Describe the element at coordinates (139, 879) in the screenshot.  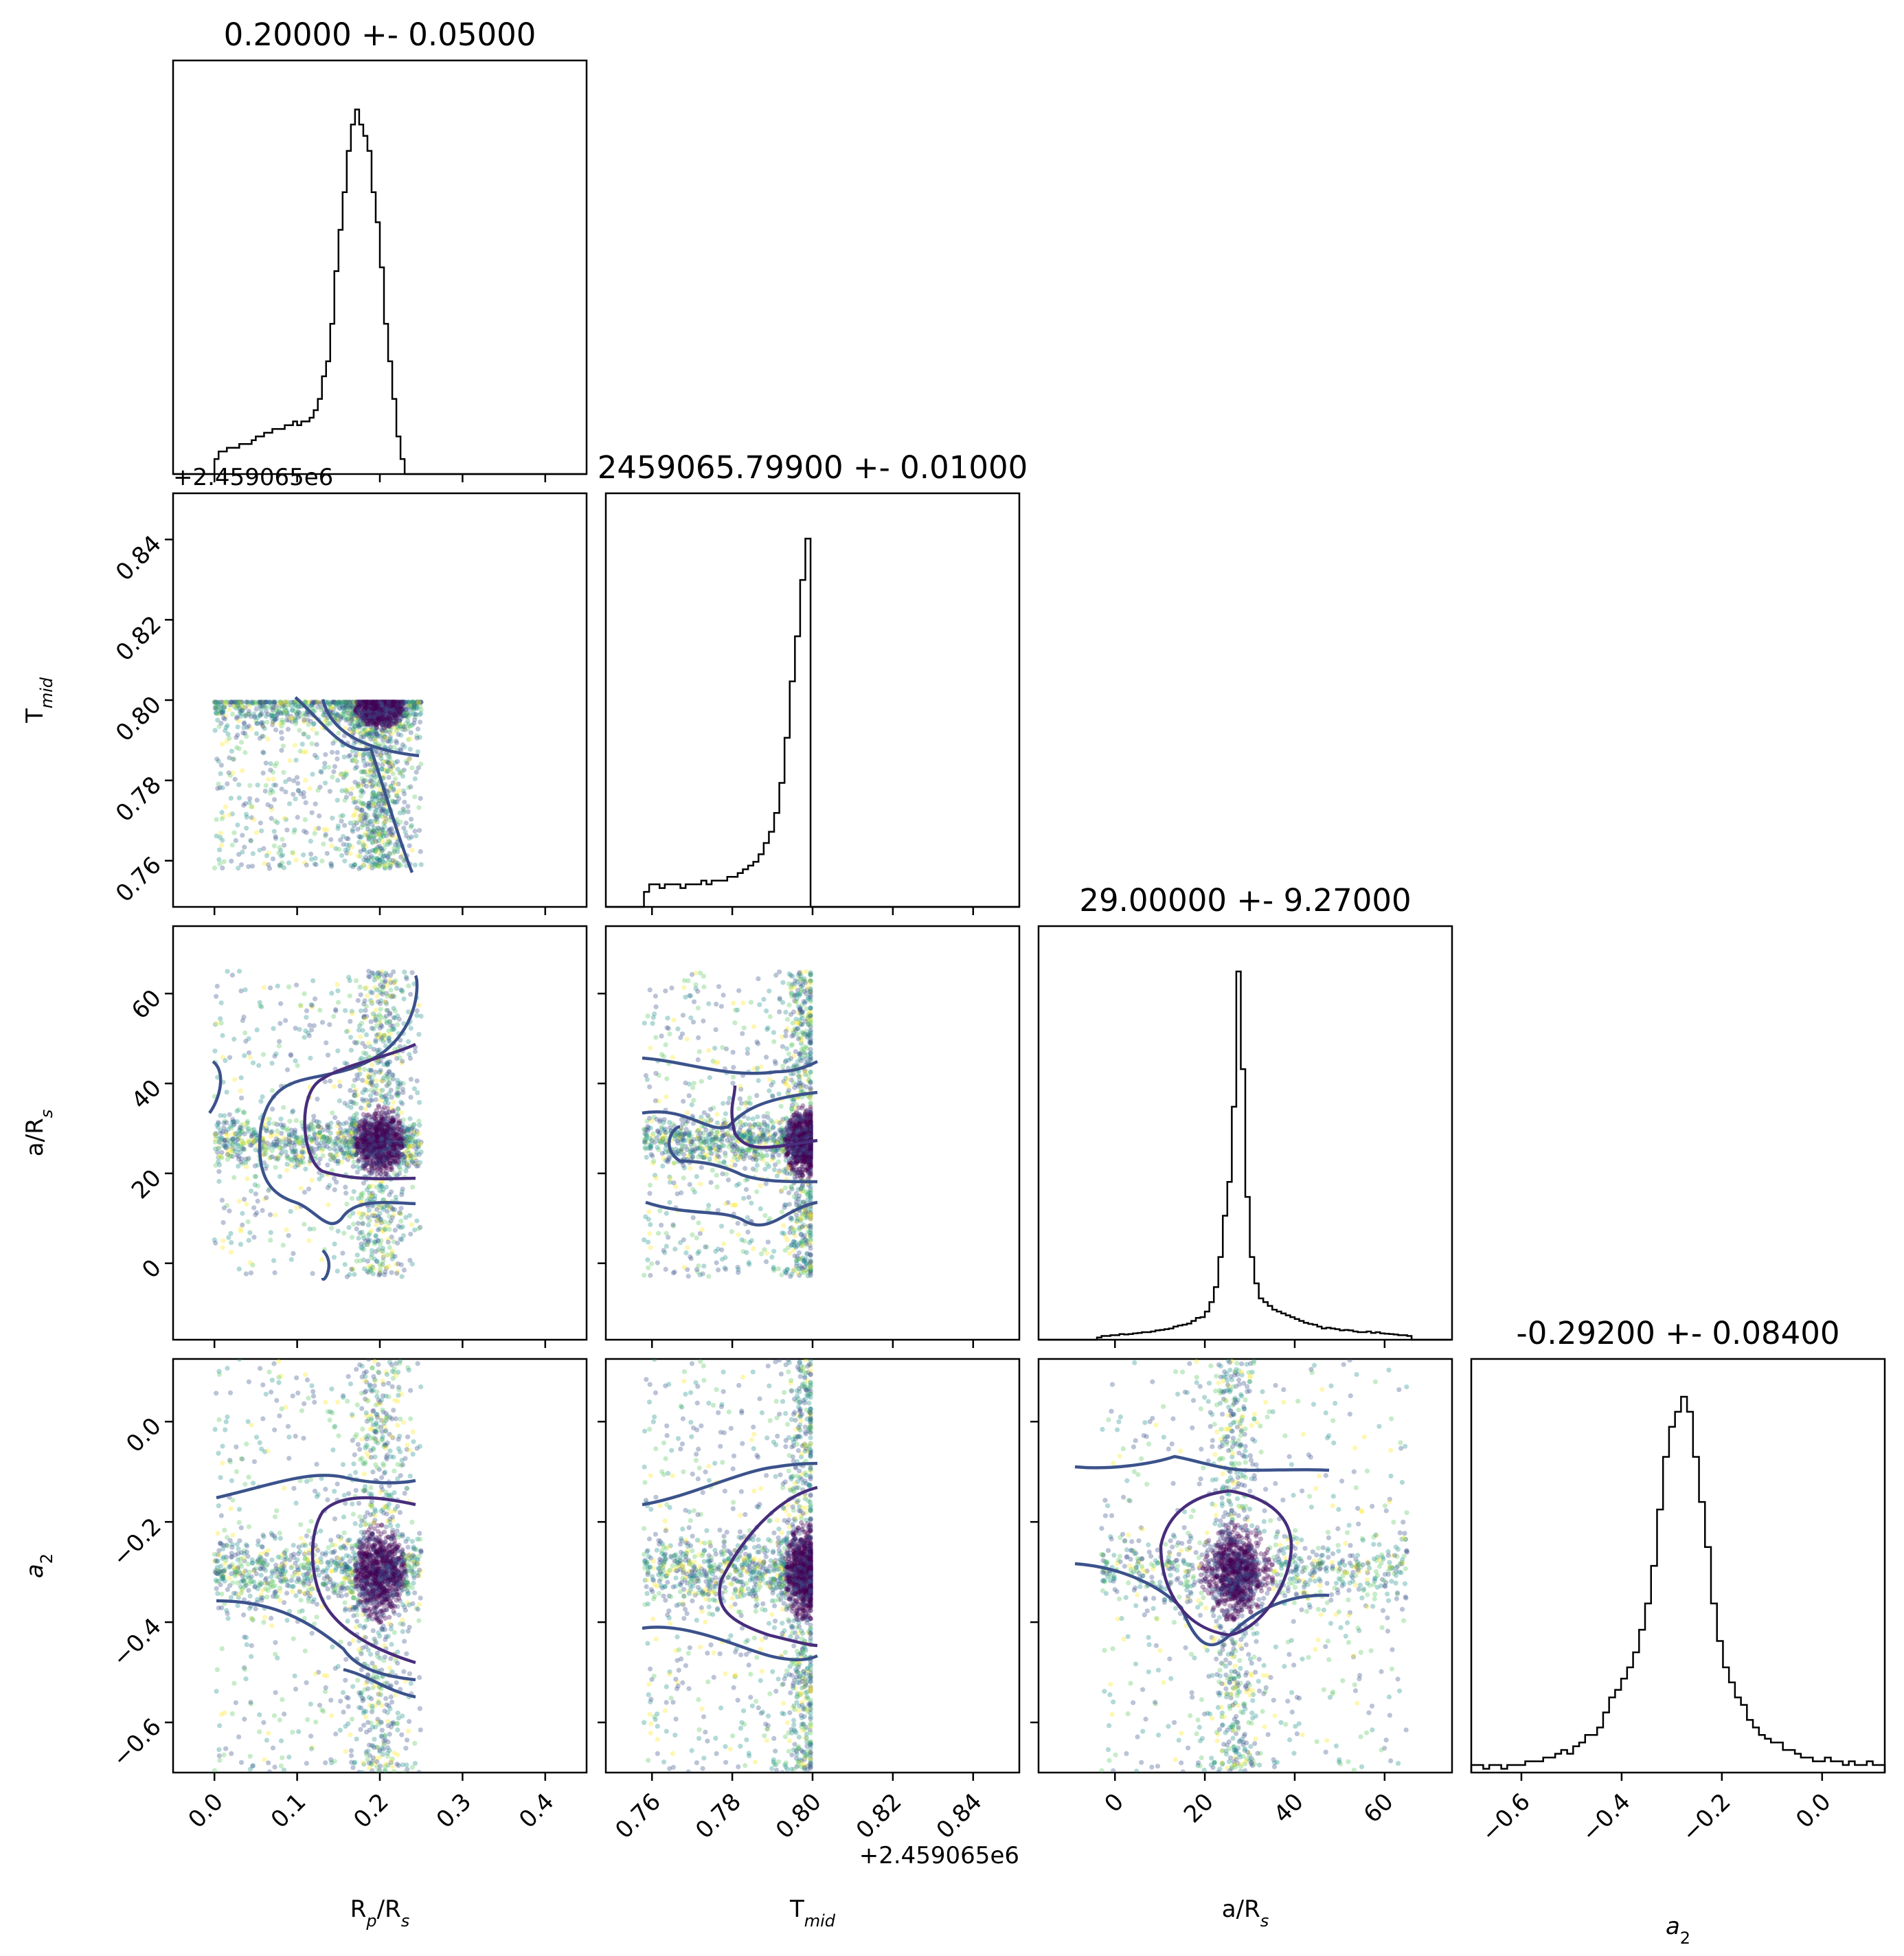
I see `y-tick-label: 0.76` at that location.